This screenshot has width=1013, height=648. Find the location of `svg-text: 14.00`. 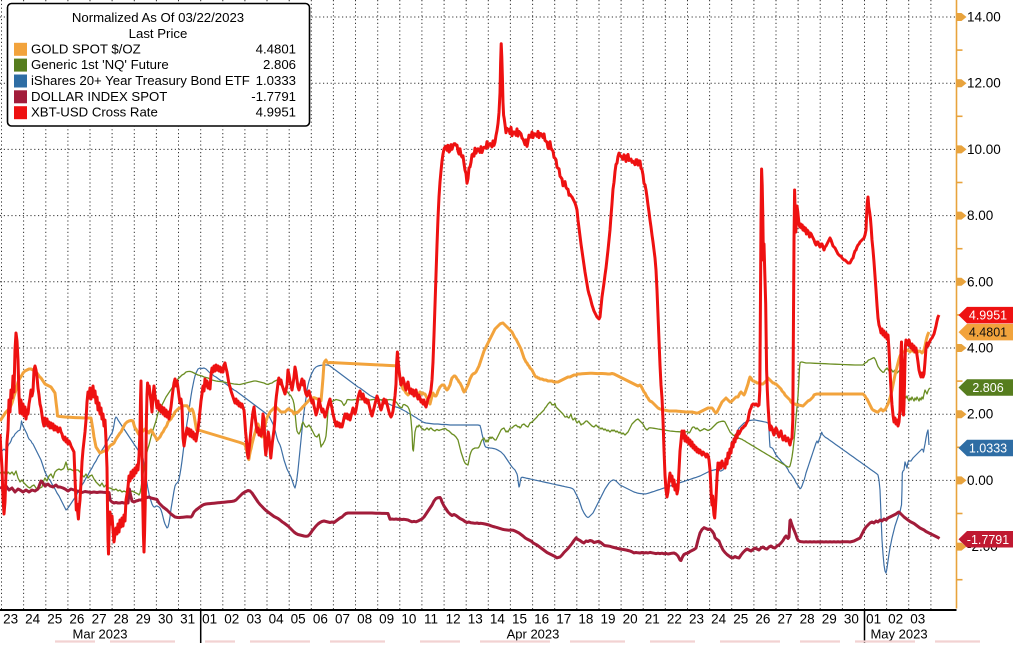

svg-text: 14.00 is located at coordinates (984, 17).